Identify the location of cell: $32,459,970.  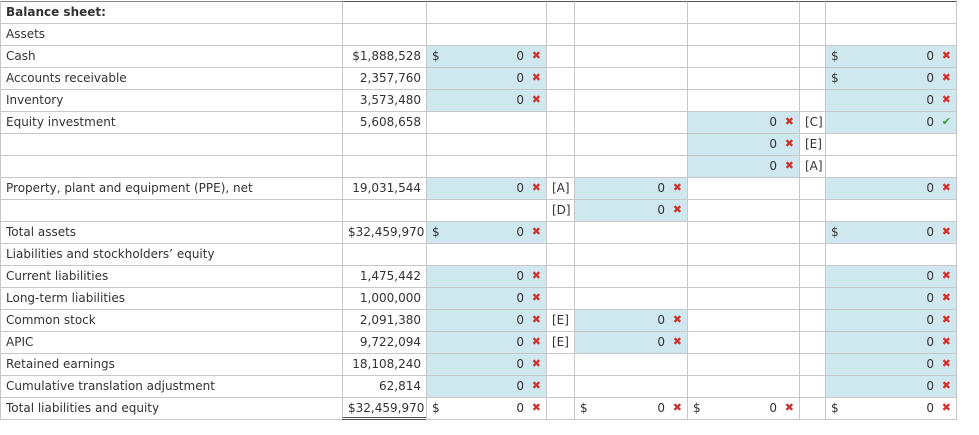
(384, 232).